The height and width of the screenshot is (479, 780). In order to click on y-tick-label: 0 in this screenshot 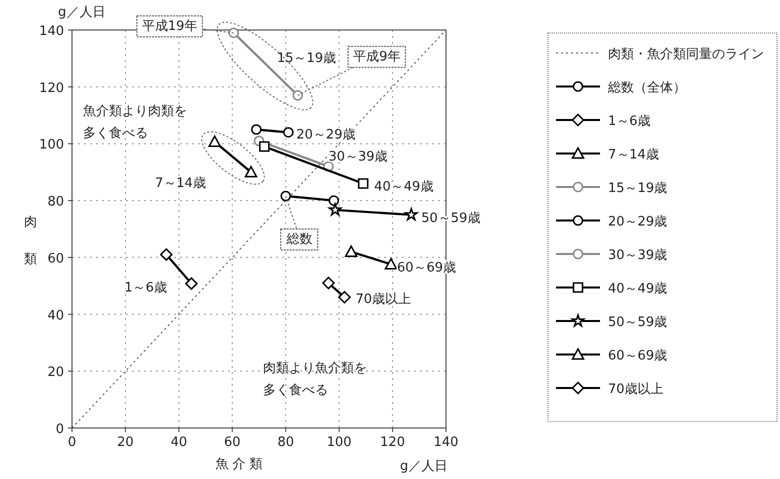, I will do `click(60, 429)`.